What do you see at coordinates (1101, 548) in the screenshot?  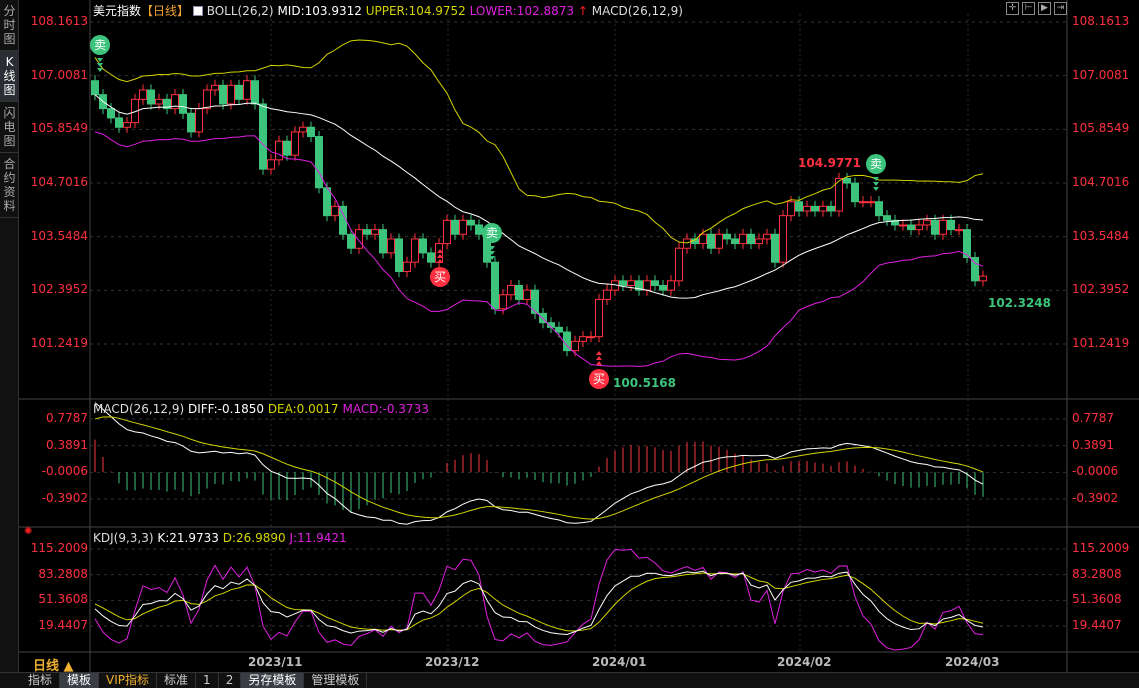 I see `kdj-tick-right: 115.2009` at bounding box center [1101, 548].